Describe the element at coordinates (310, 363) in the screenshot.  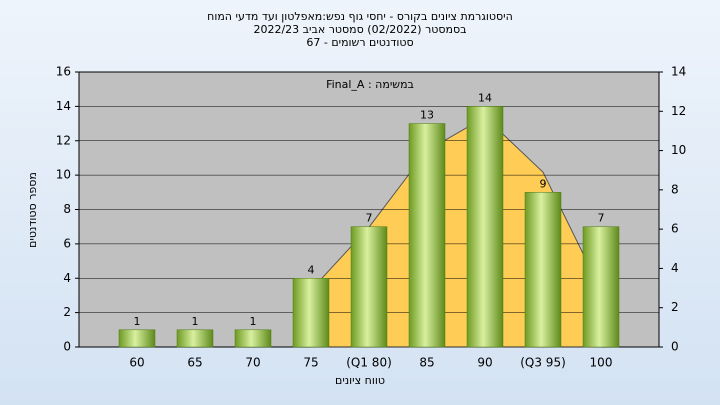
I see `x-tick-label: 75` at that location.